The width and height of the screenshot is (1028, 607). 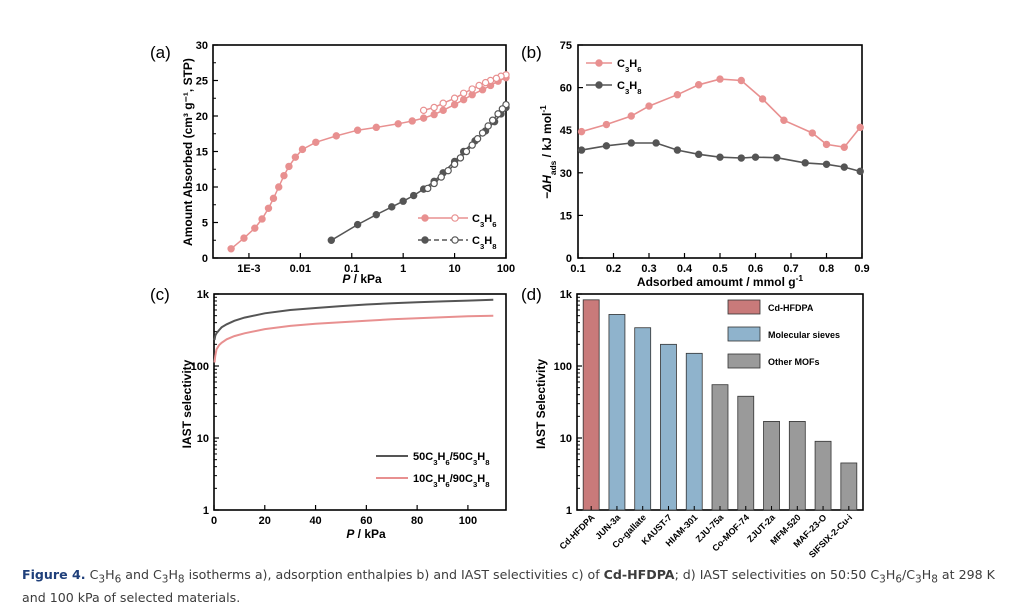 I want to click on x-tick-label: 60, so click(x=366, y=521).